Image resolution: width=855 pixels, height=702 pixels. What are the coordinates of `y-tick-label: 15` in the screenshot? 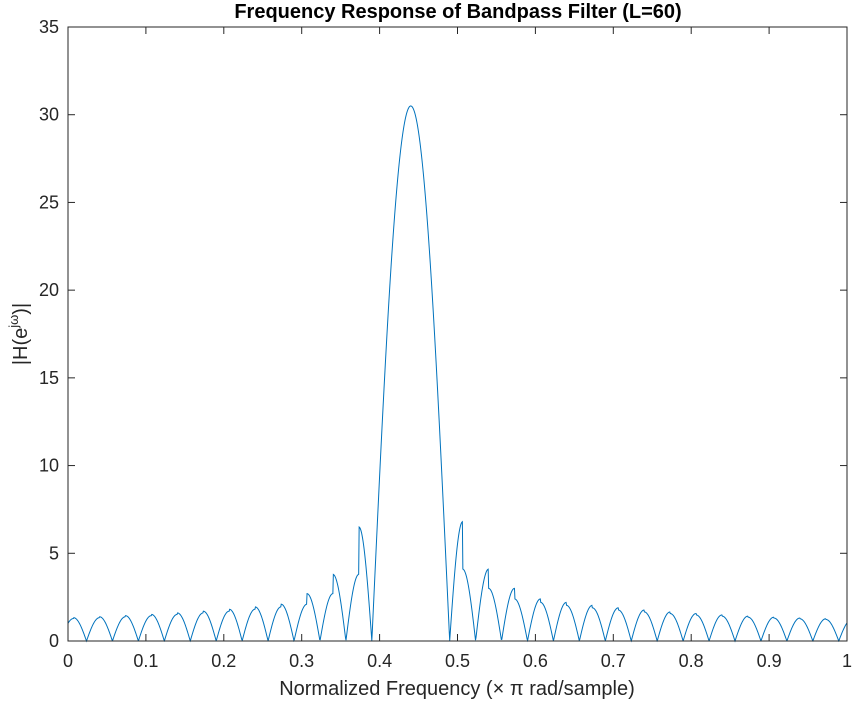 It's located at (49, 378).